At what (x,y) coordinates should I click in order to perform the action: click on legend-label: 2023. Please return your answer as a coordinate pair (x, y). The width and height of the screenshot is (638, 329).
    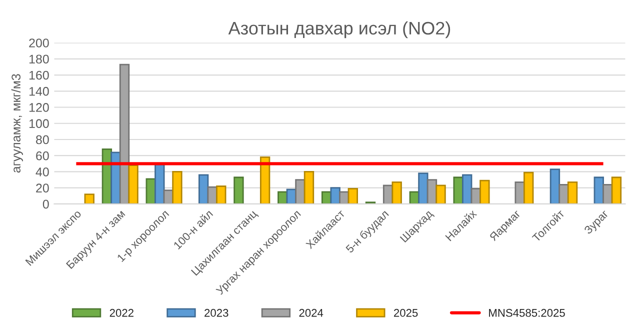
    Looking at the image, I should click on (216, 312).